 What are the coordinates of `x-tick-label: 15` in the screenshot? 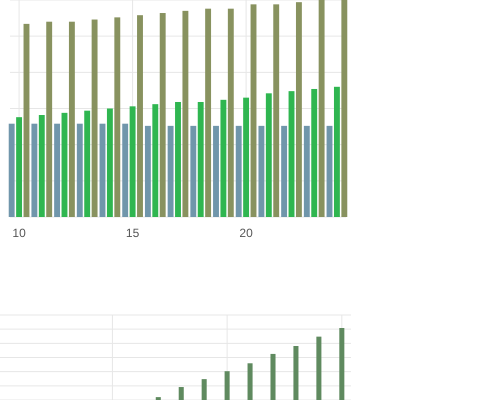 It's located at (133, 233).